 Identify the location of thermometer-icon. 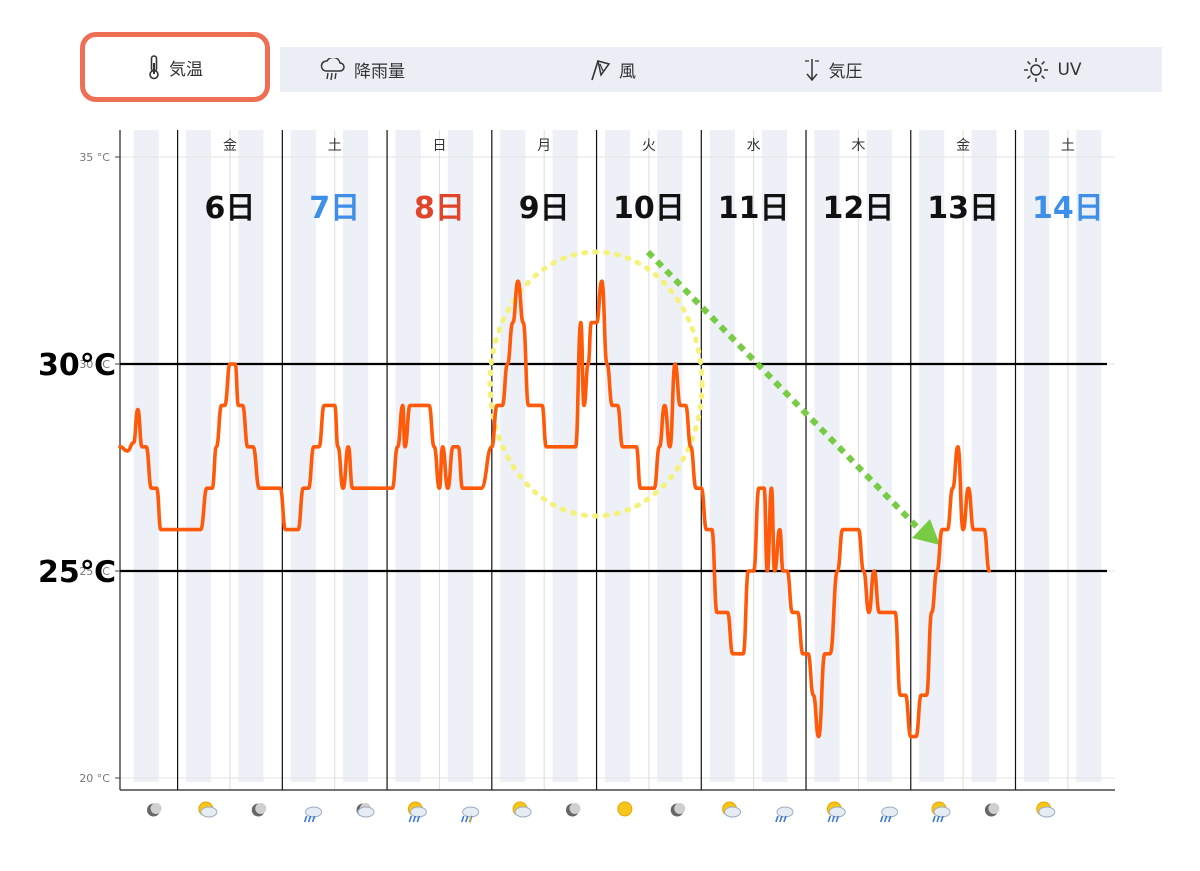
(154, 67).